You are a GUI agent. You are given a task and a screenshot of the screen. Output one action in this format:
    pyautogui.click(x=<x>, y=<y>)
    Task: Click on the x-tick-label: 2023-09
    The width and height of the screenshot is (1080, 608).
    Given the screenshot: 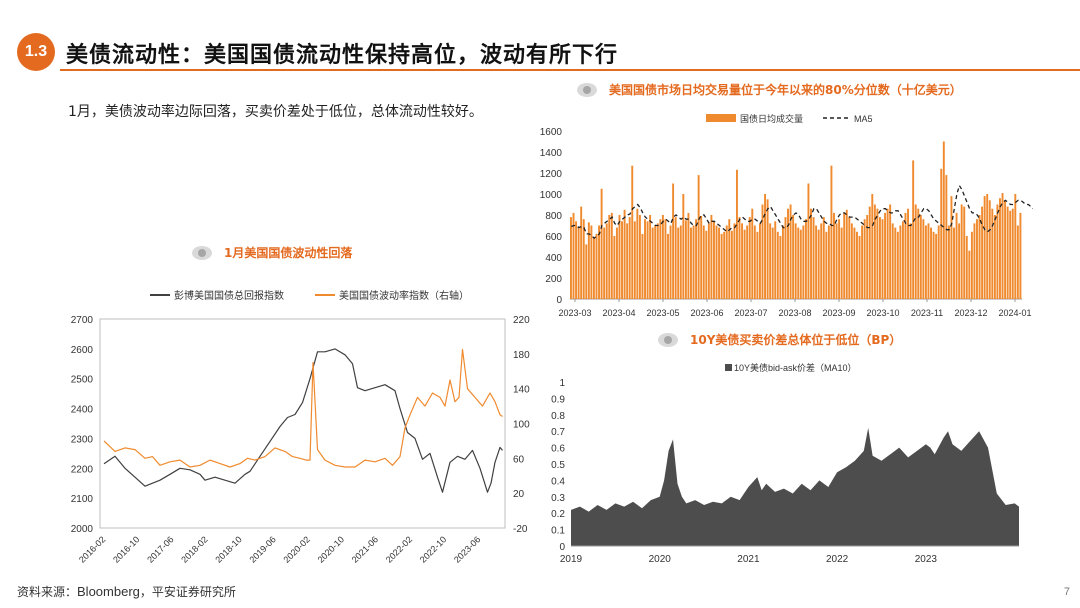 What is the action you would take?
    pyautogui.click(x=838, y=313)
    